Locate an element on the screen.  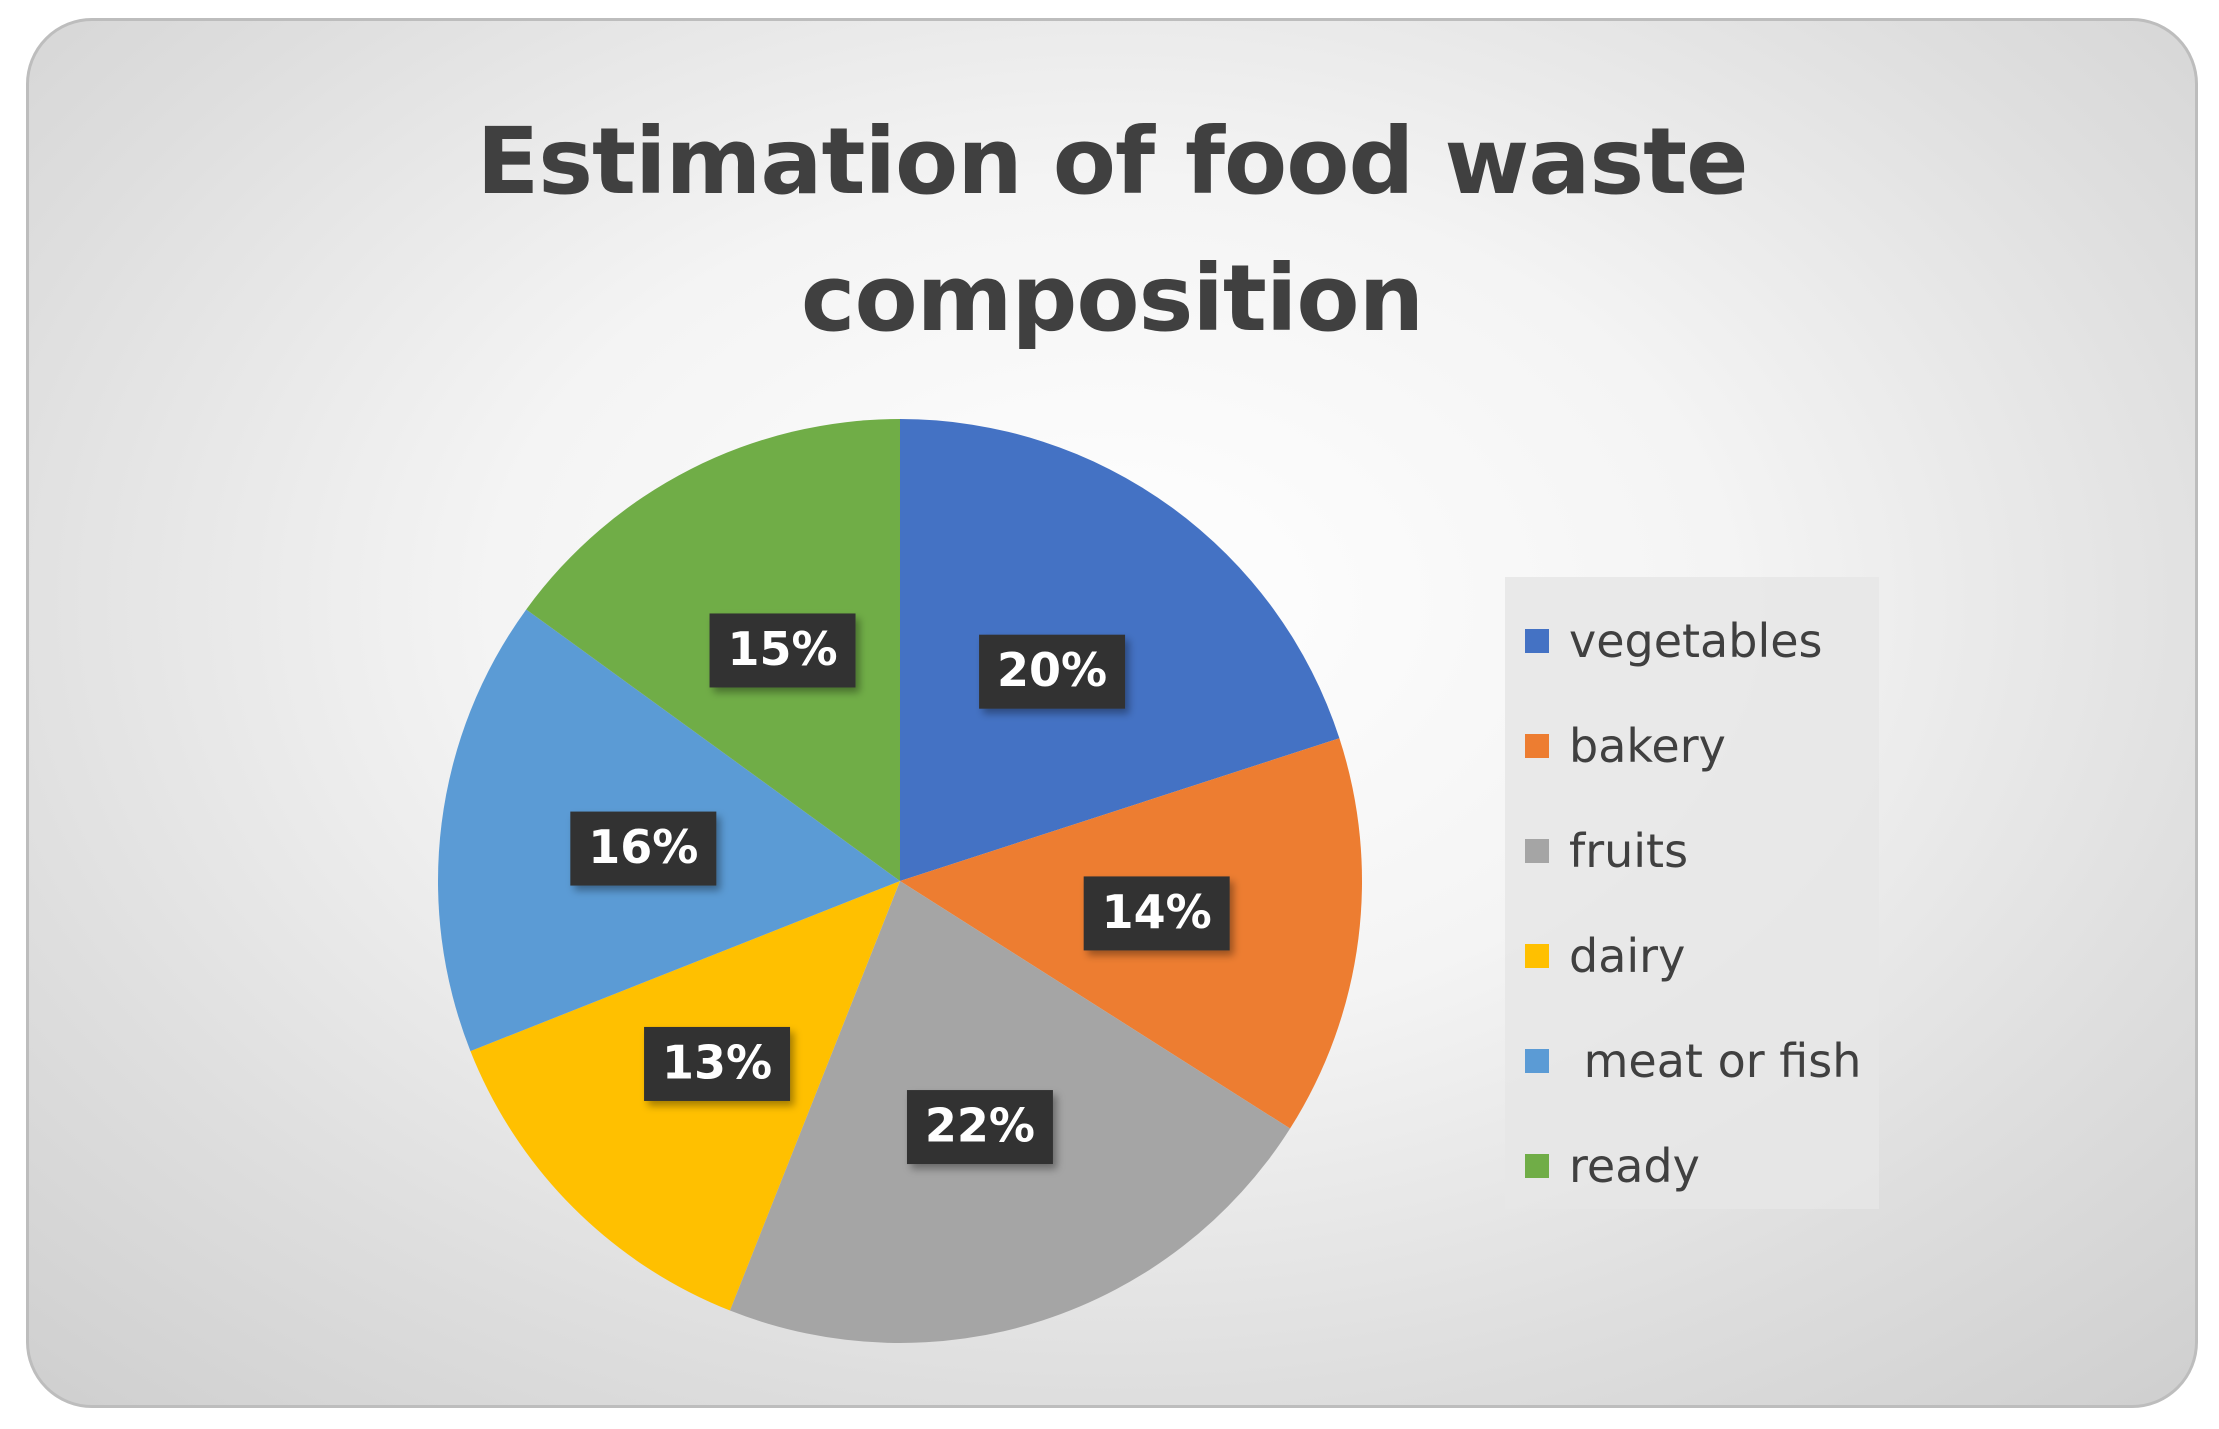
data-label-meat-or-fish: 16% is located at coordinates (643, 848).